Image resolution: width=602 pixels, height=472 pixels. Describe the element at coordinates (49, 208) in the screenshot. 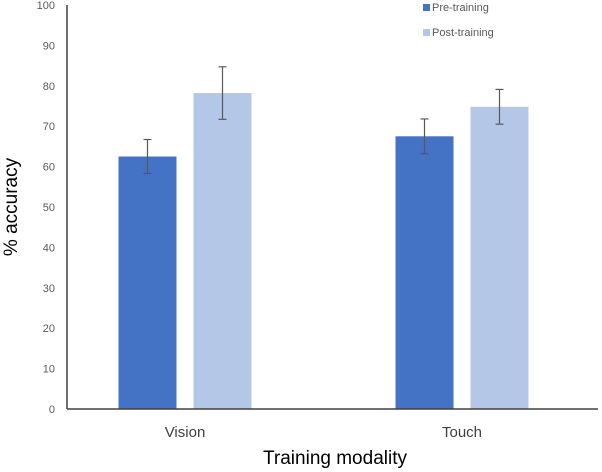

I see `y-tick-label: 50` at that location.